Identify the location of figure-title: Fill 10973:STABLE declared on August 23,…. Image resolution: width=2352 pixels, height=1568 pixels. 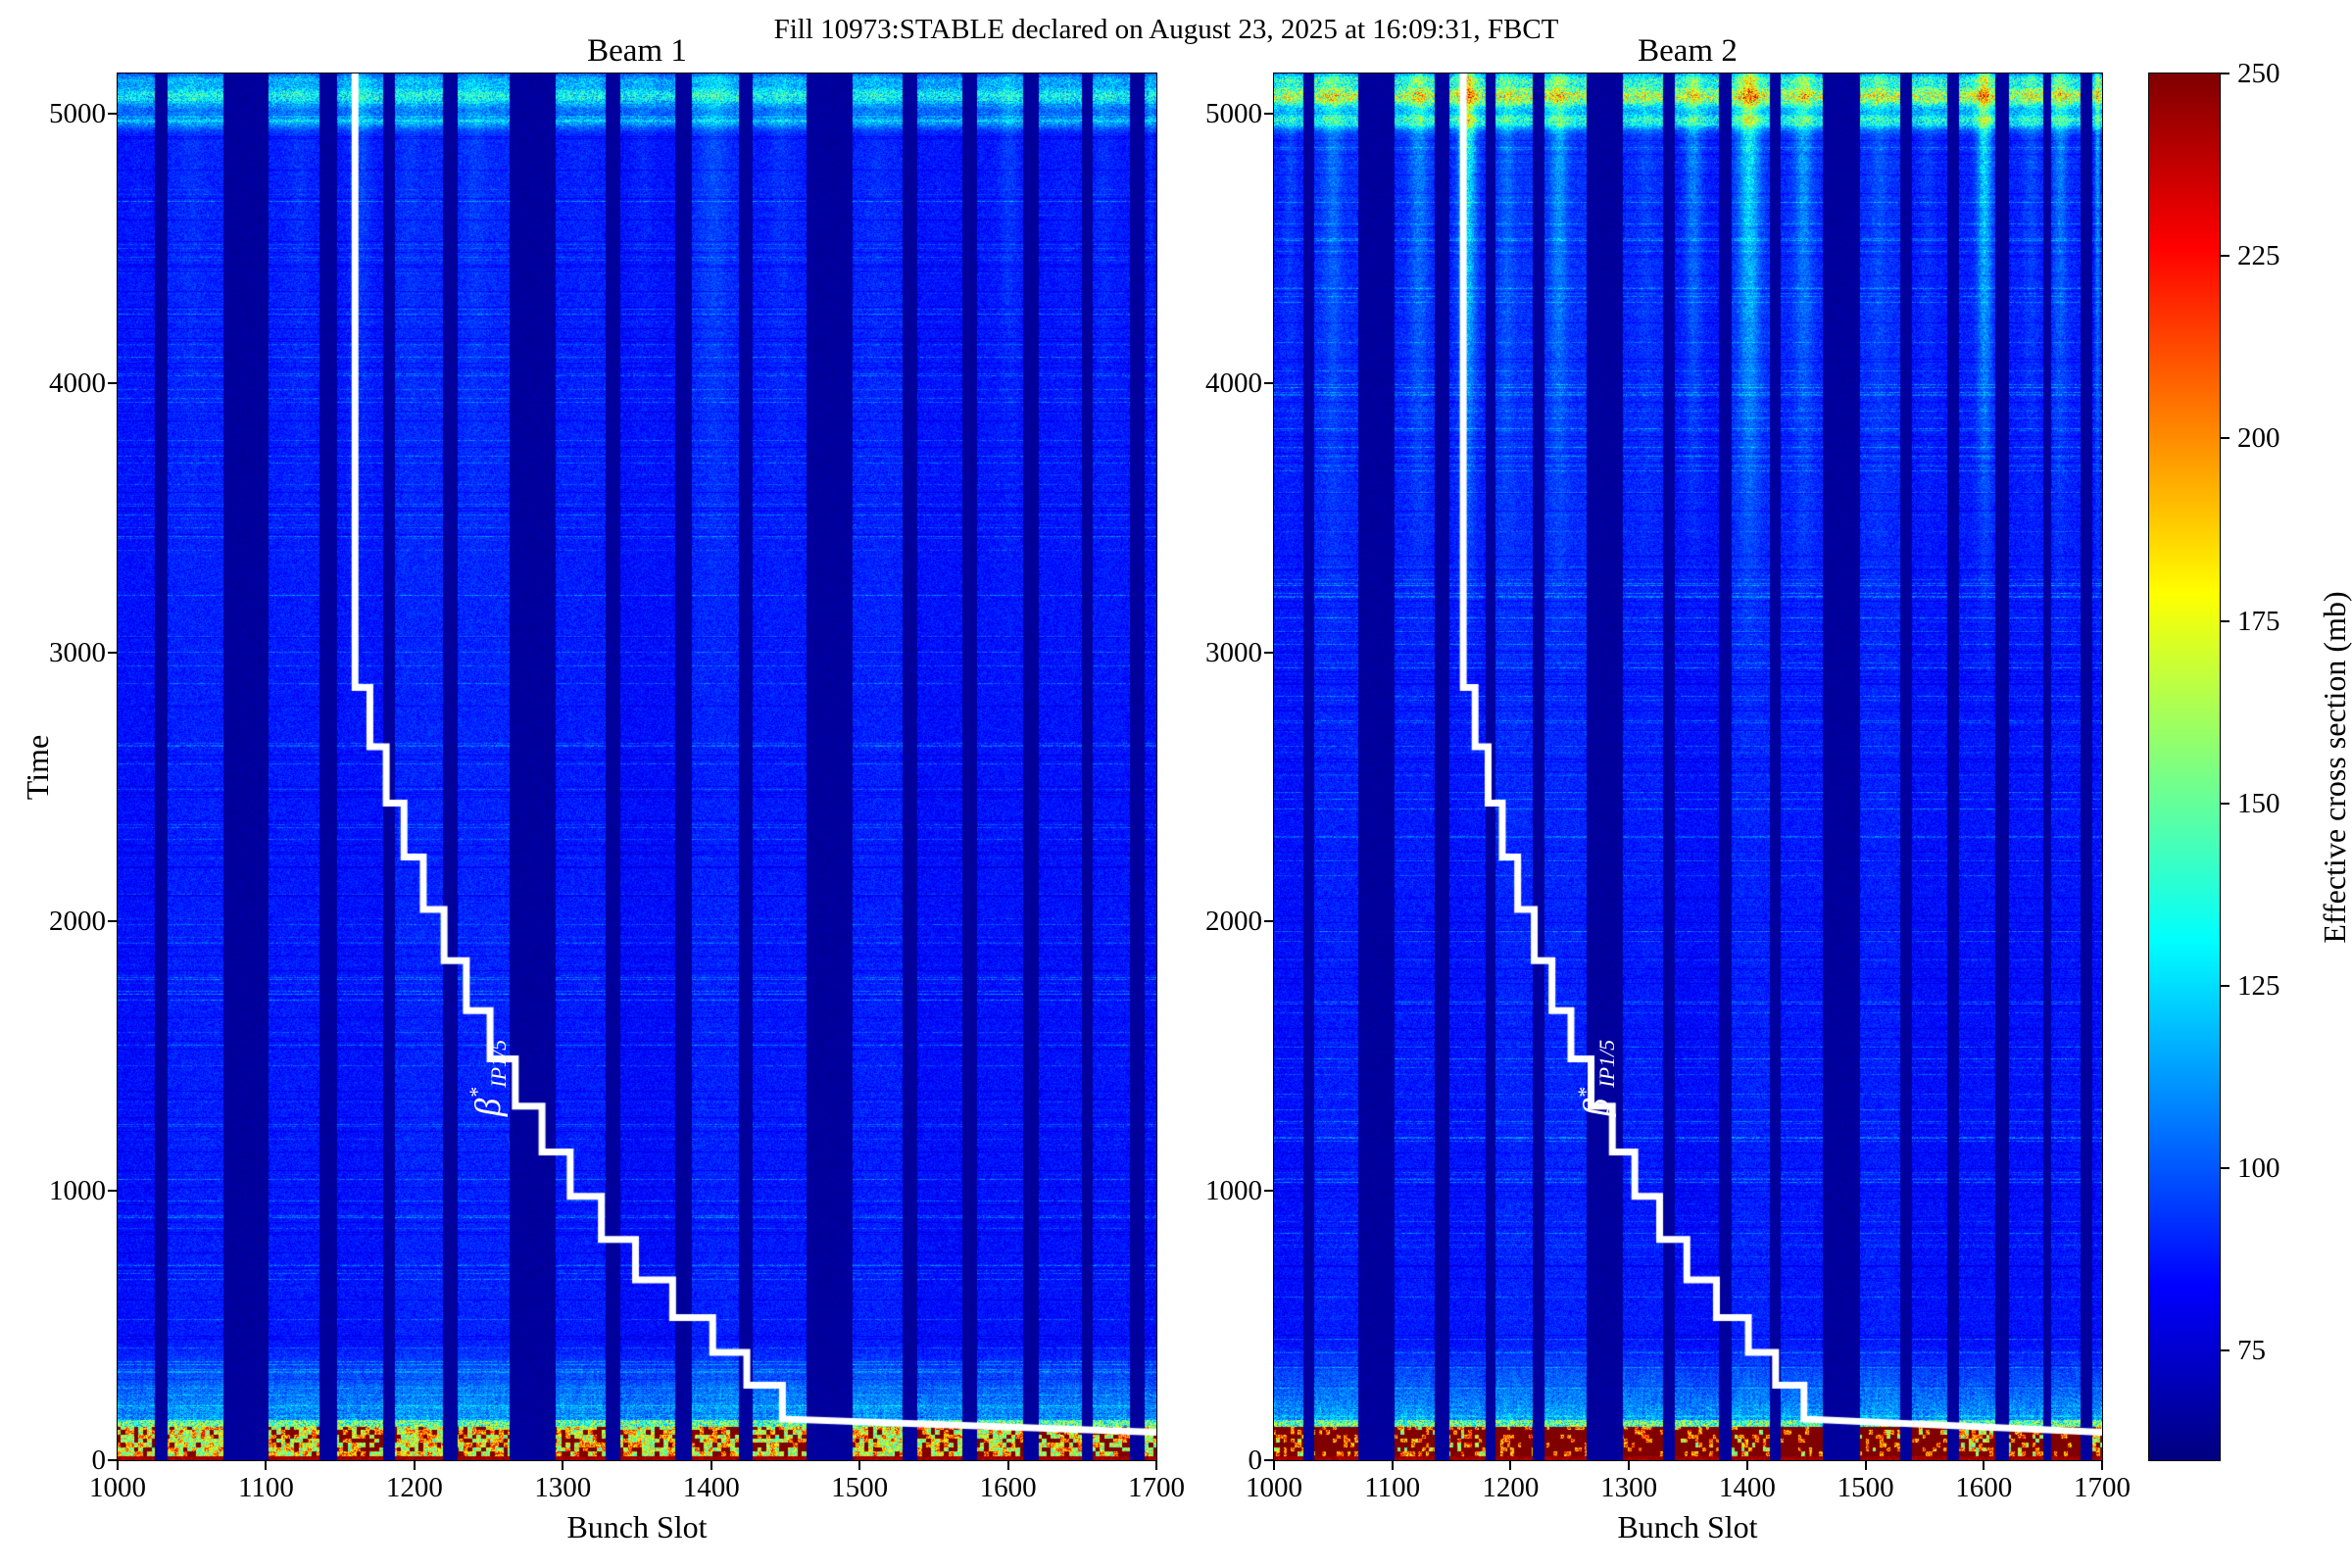
(1166, 29).